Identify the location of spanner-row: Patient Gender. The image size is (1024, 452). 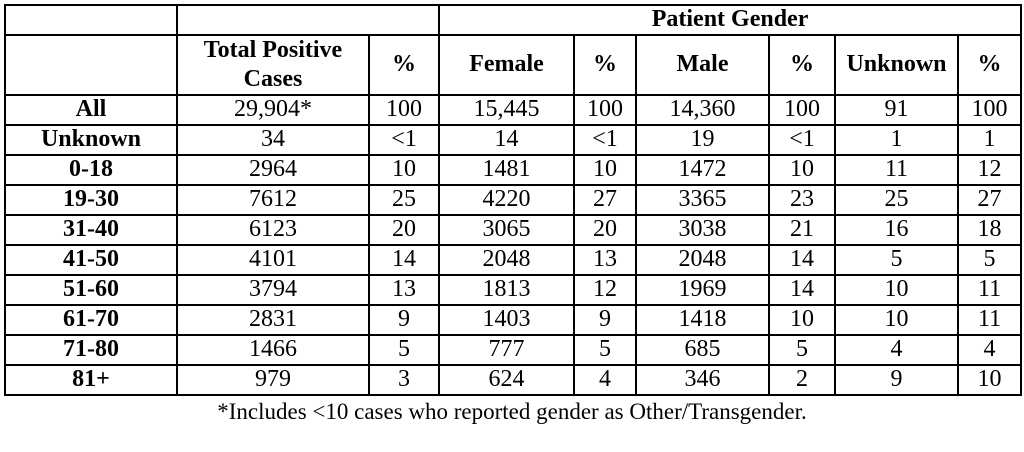
(513, 20).